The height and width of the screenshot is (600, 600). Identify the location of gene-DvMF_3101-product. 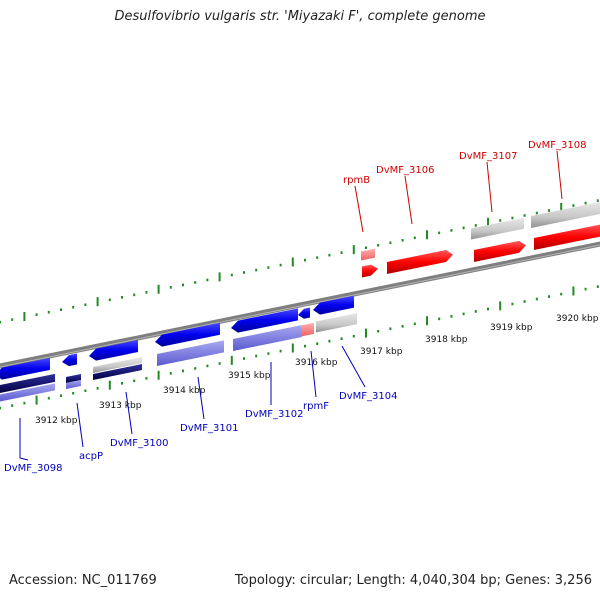
(190, 353).